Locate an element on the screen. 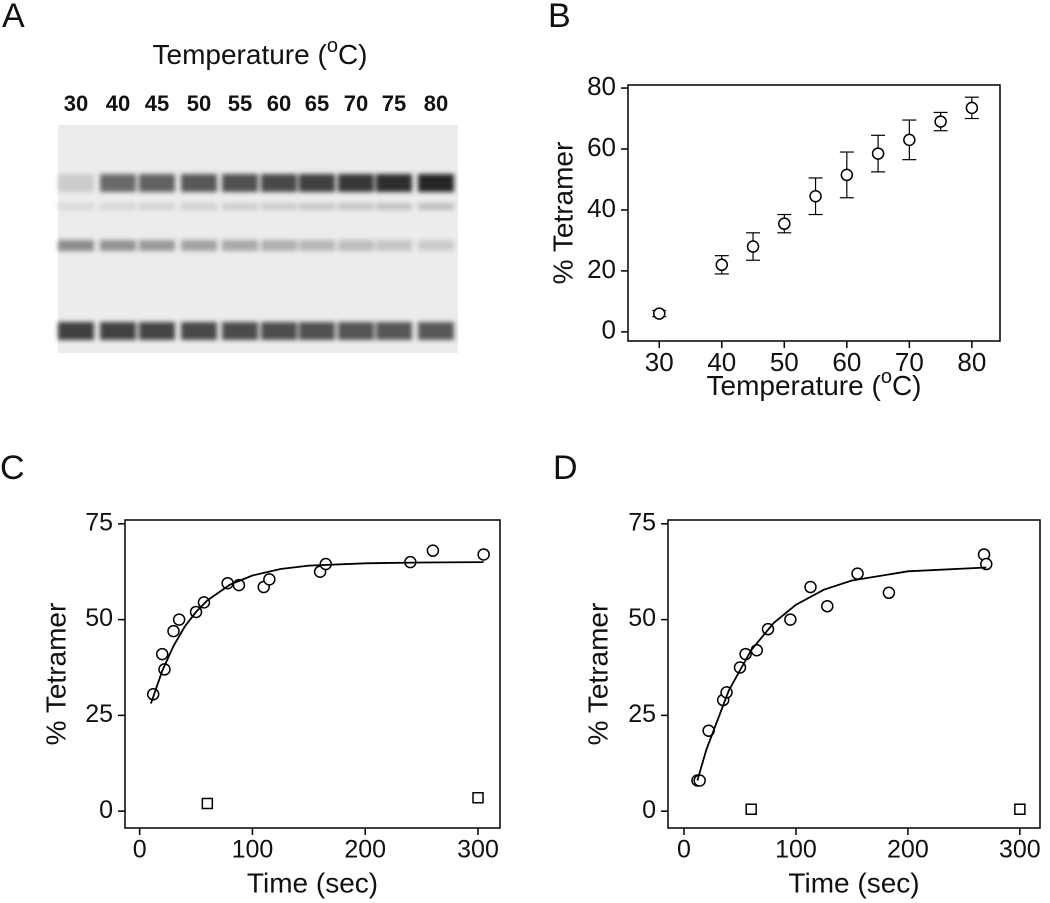 The height and width of the screenshot is (903, 1050). lane-label: 80 is located at coordinates (436, 103).